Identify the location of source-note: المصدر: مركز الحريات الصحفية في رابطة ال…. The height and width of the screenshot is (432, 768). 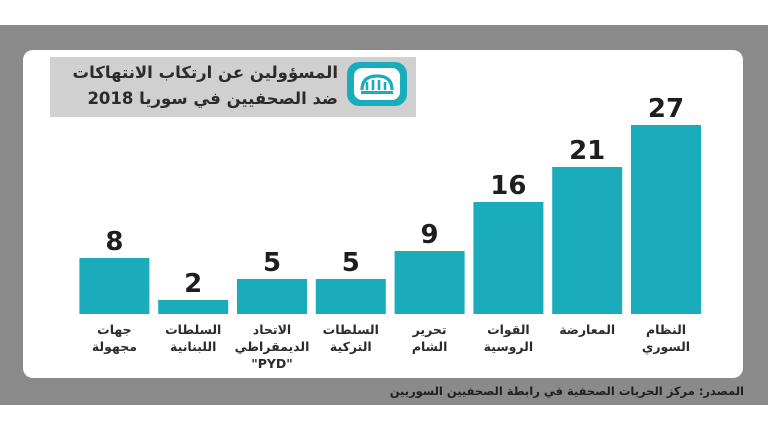
(566, 391).